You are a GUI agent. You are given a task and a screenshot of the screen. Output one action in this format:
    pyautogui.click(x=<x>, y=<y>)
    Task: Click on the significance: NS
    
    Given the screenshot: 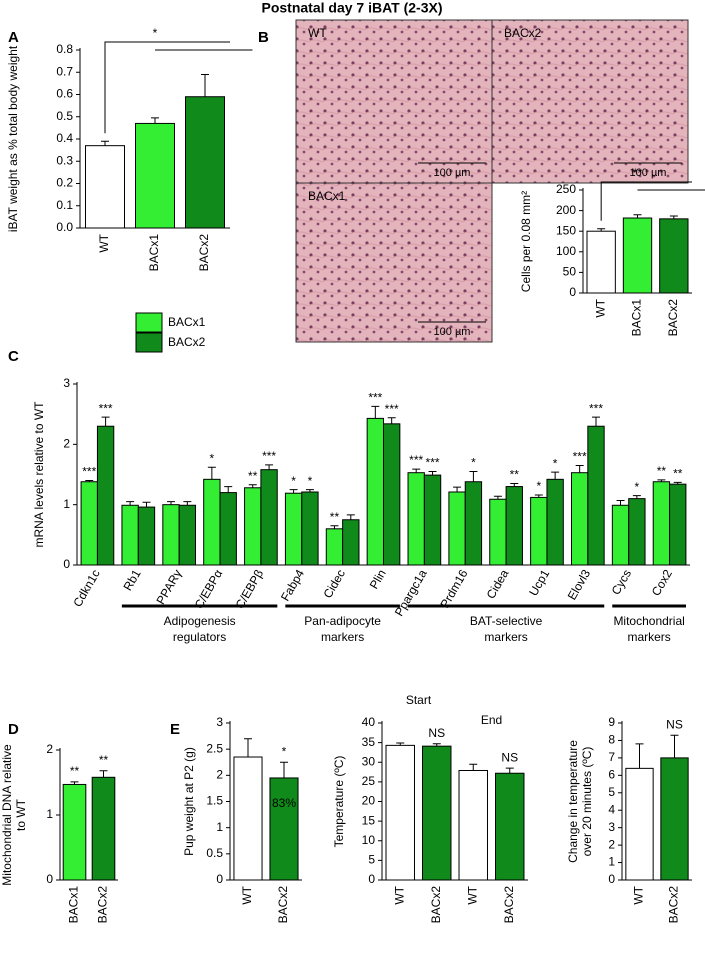 What is the action you would take?
    pyautogui.click(x=674, y=724)
    